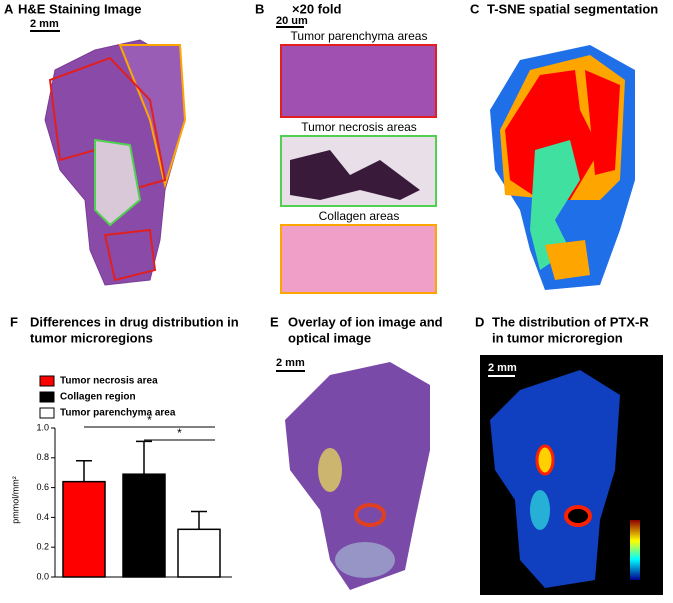 The width and height of the screenshot is (673, 603). What do you see at coordinates (635, 550) in the screenshot?
I see `colorbar` at bounding box center [635, 550].